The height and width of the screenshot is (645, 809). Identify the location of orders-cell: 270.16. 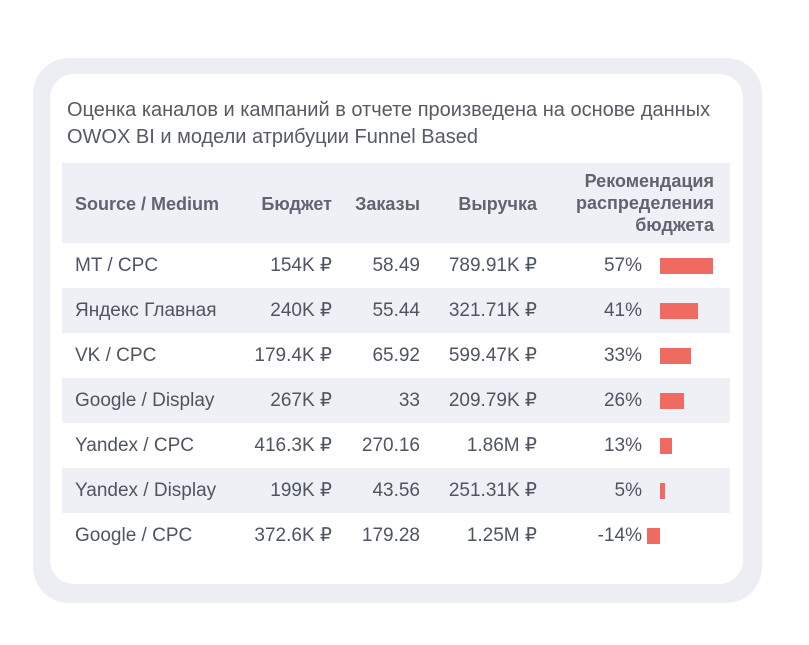
(390, 445).